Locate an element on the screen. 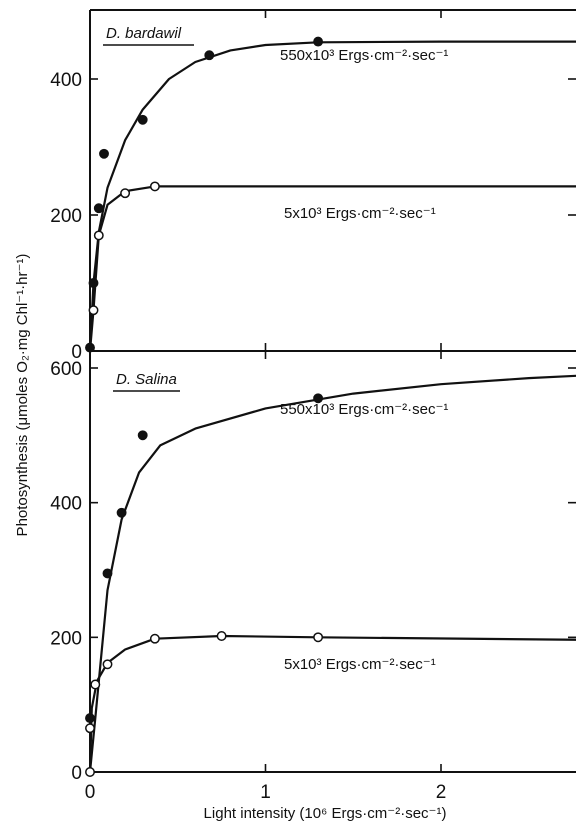 Image resolution: width=576 pixels, height=825 pixels. y-tick-label-bottom-400: 400 is located at coordinates (66, 504).